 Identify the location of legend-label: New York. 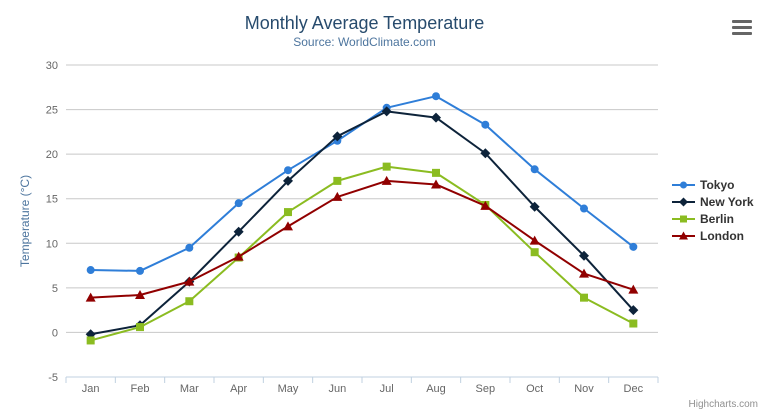
(727, 201).